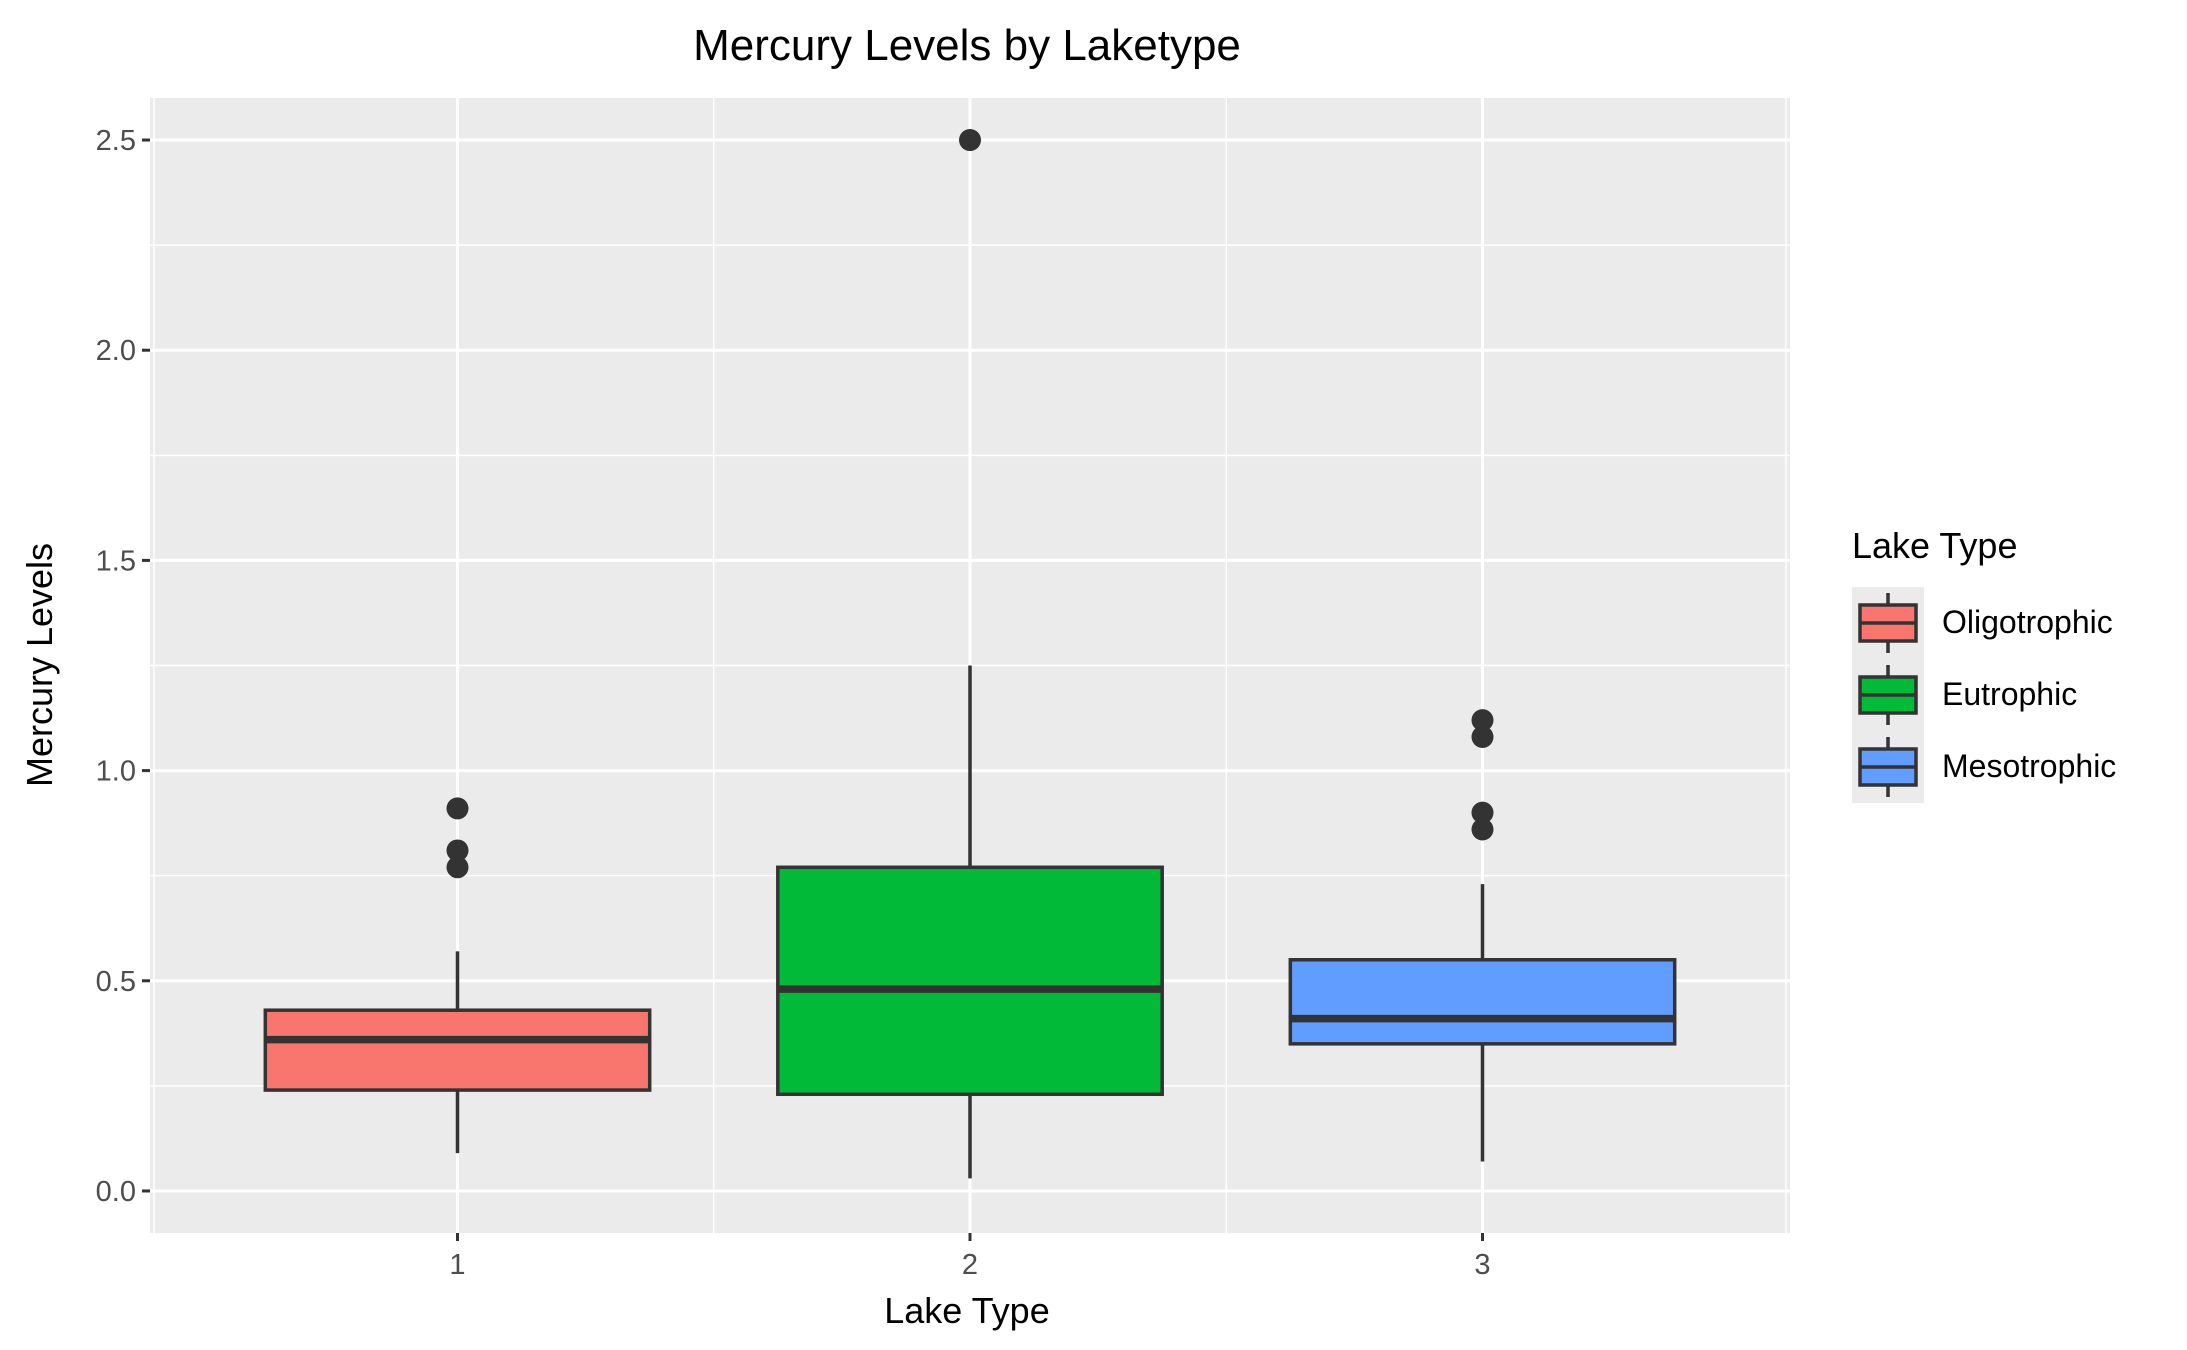  Describe the element at coordinates (116, 982) in the screenshot. I see `y-tick-label: 0.5` at that location.